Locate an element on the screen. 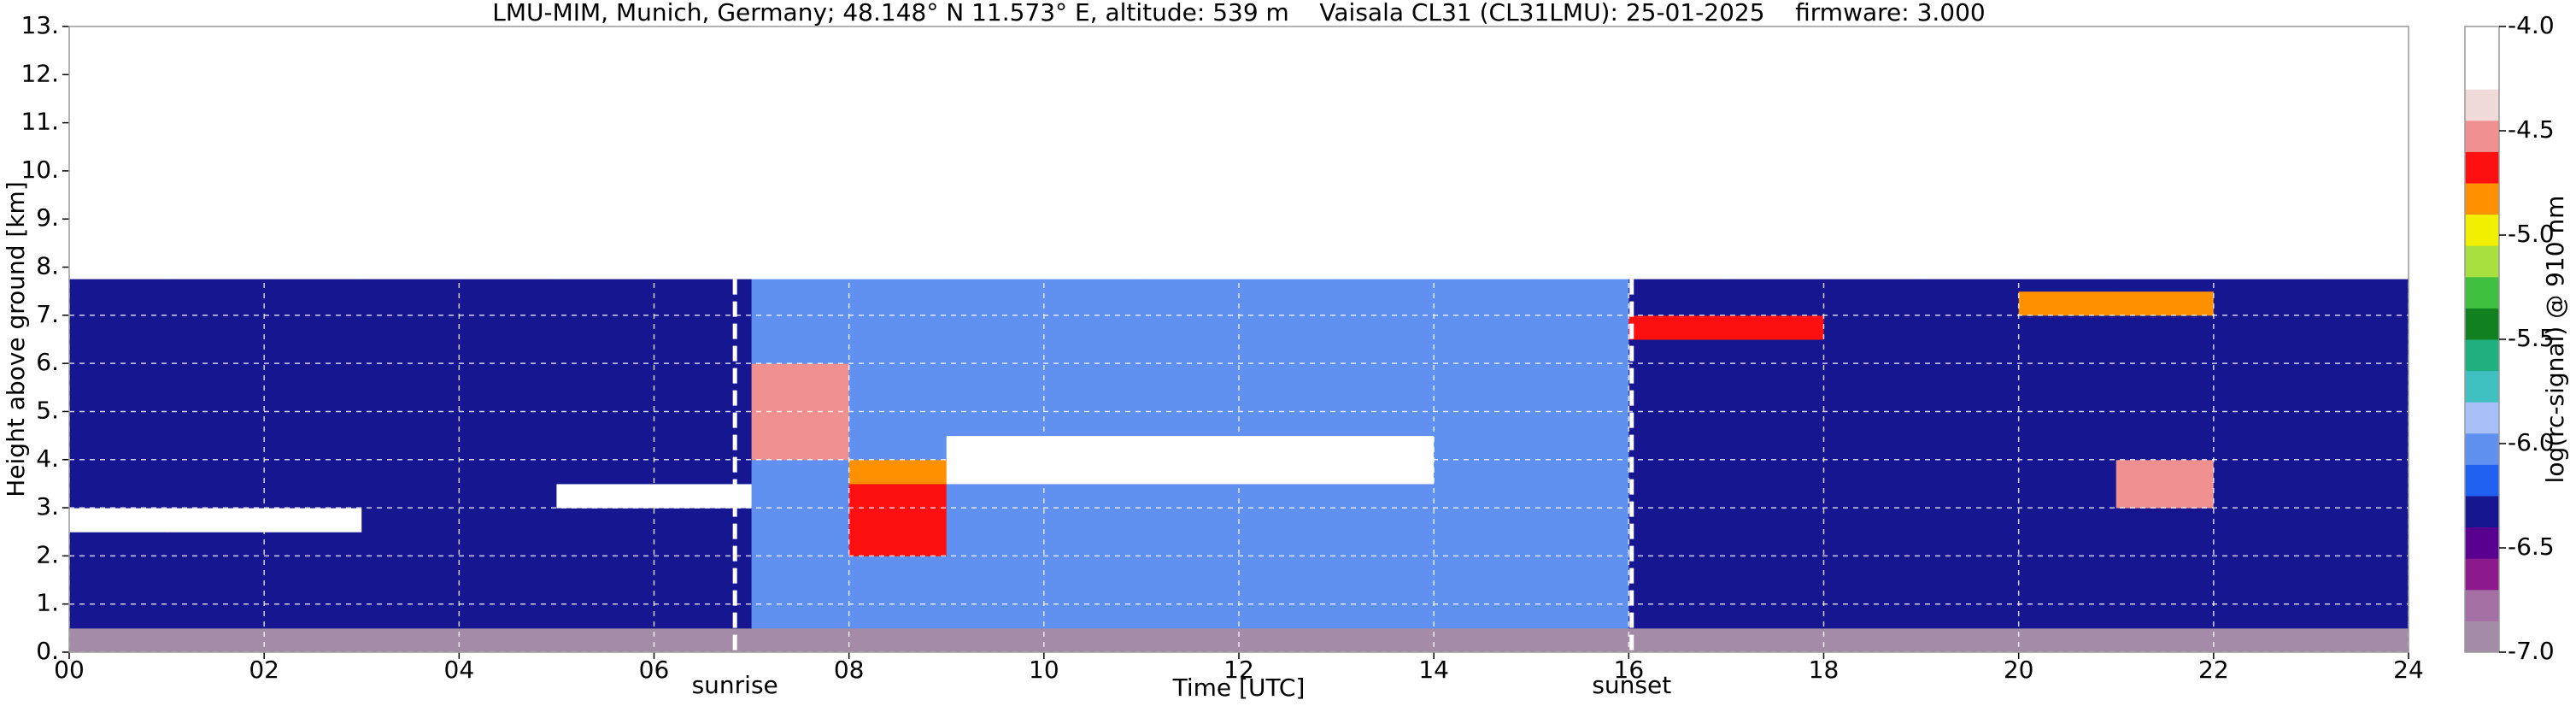 The width and height of the screenshot is (2576, 706). y-tick-label: 10. is located at coordinates (40, 170).